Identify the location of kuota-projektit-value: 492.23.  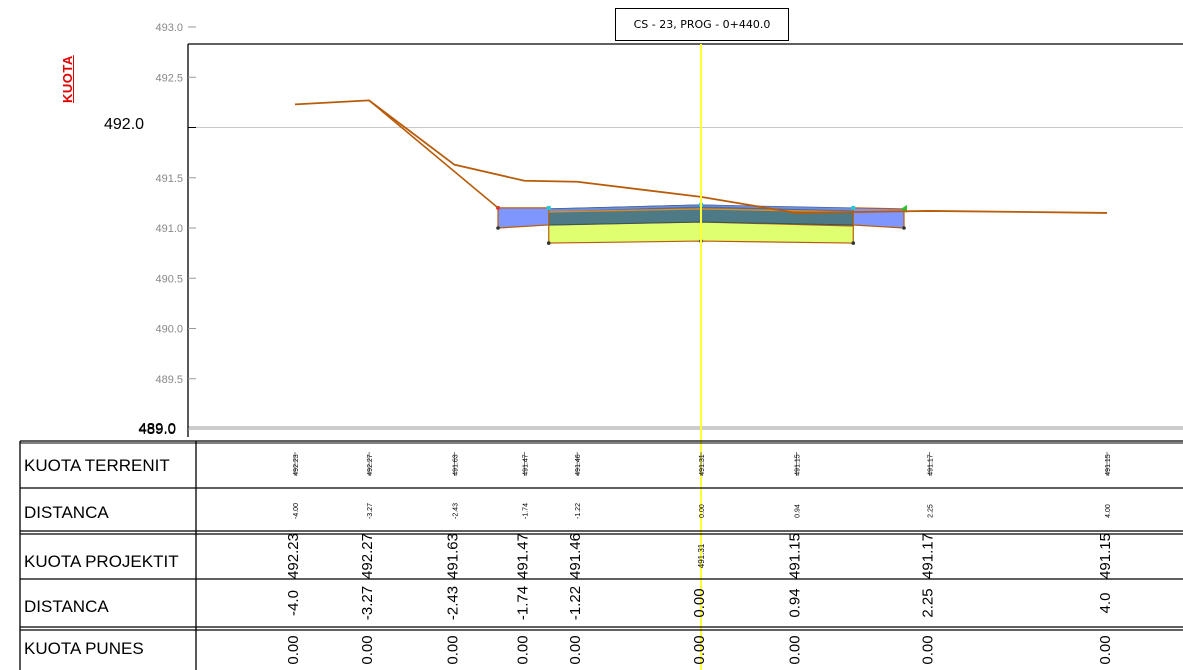
(293, 556).